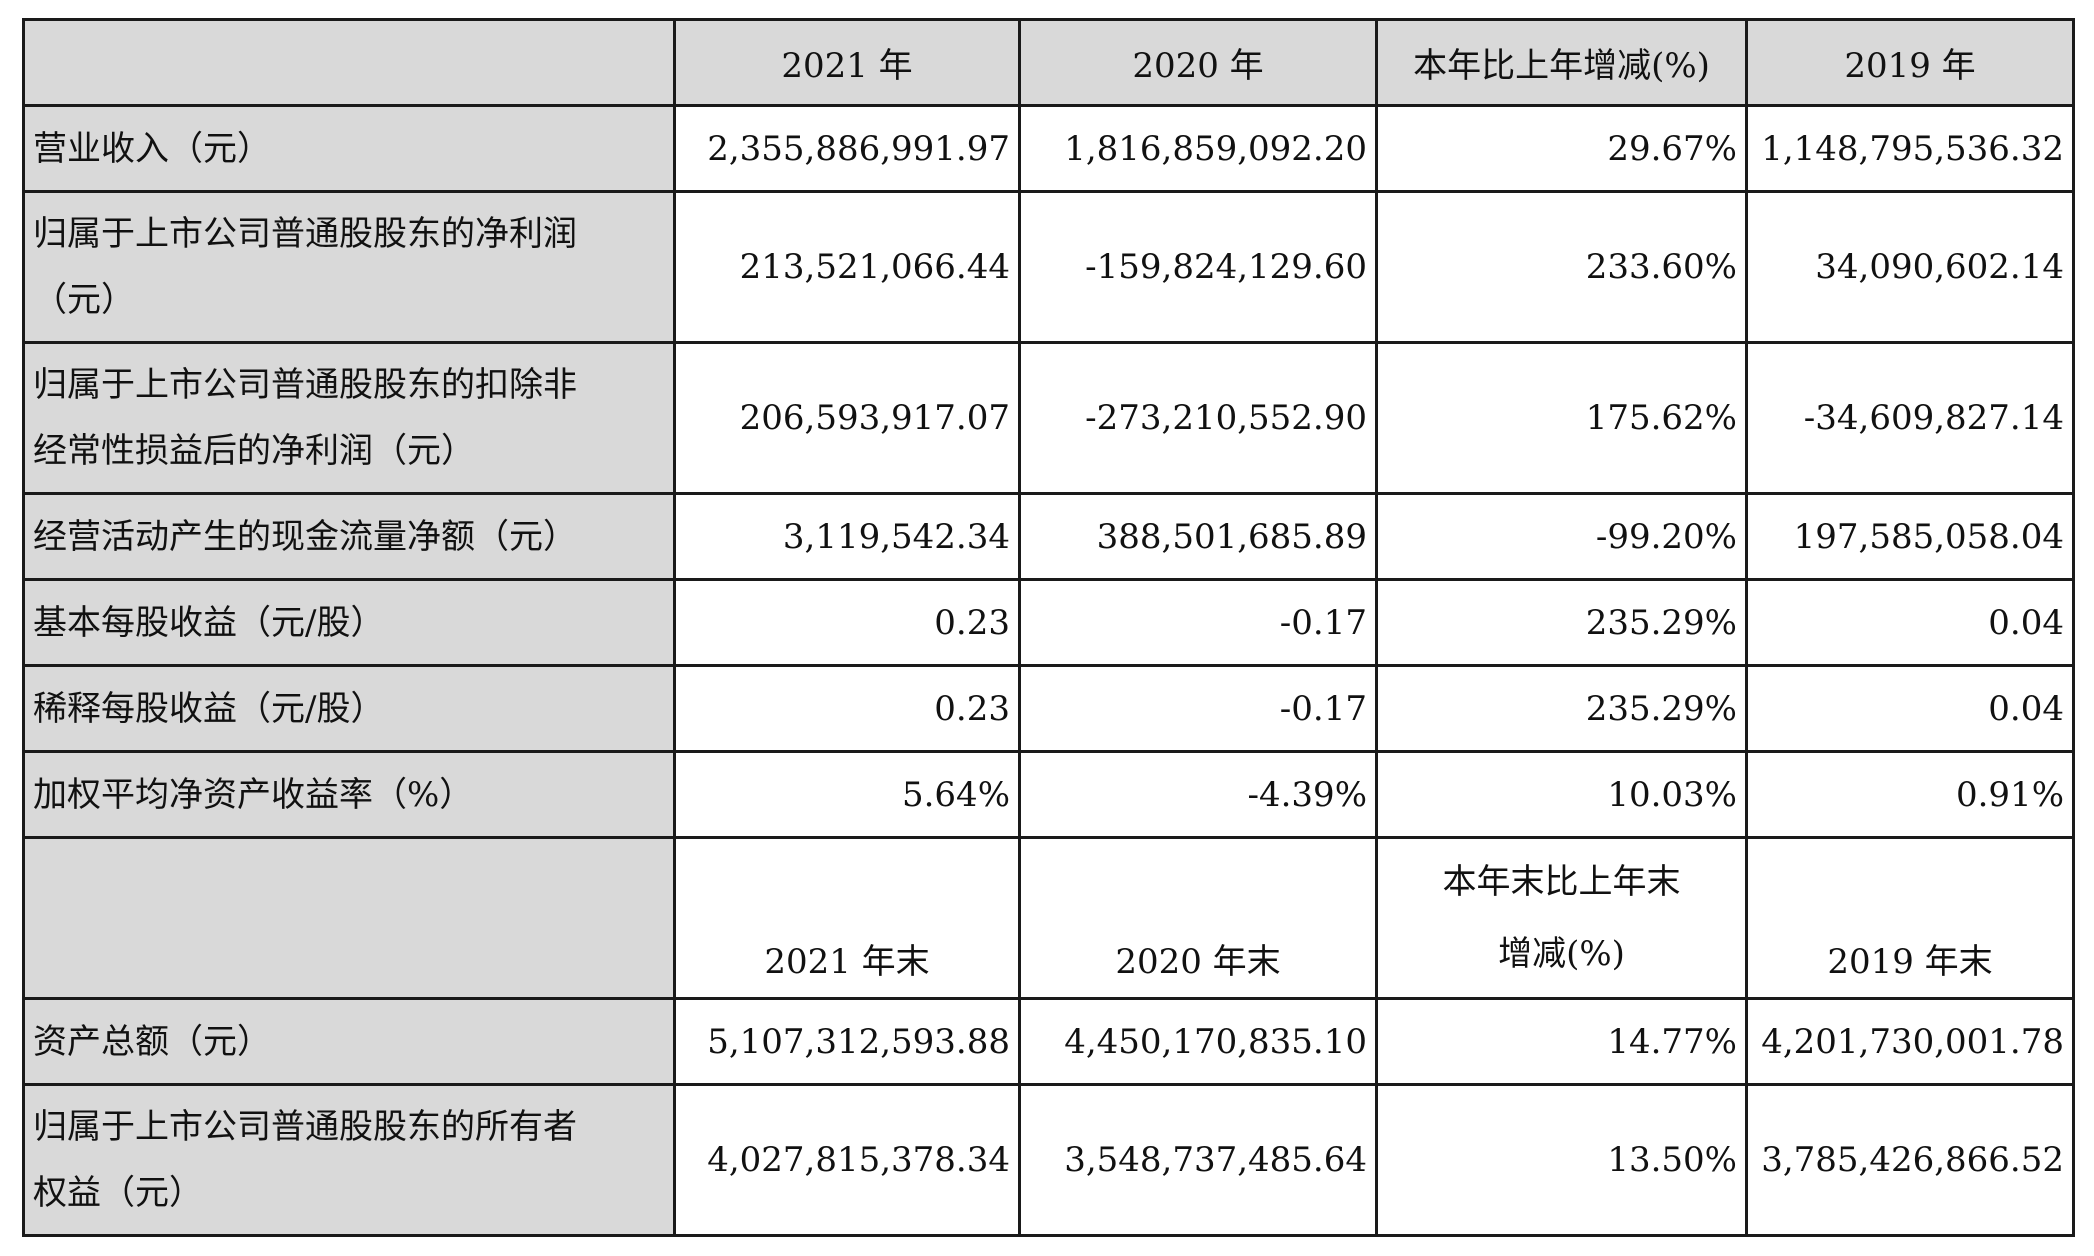 The height and width of the screenshot is (1256, 2094). What do you see at coordinates (1561, 918) in the screenshot?
I see `header-change-end: 本年末比上年末 增减(%)` at bounding box center [1561, 918].